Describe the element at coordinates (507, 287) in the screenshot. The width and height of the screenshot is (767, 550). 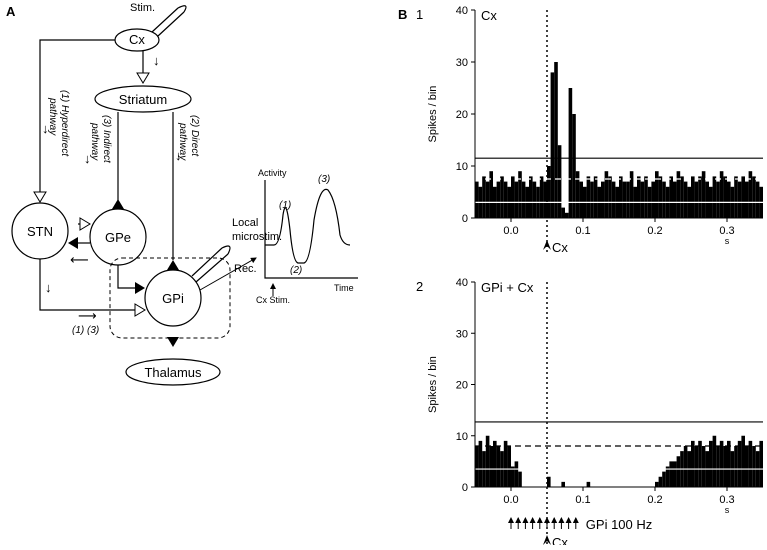
I see `chart-title: GPi + Cx` at that location.